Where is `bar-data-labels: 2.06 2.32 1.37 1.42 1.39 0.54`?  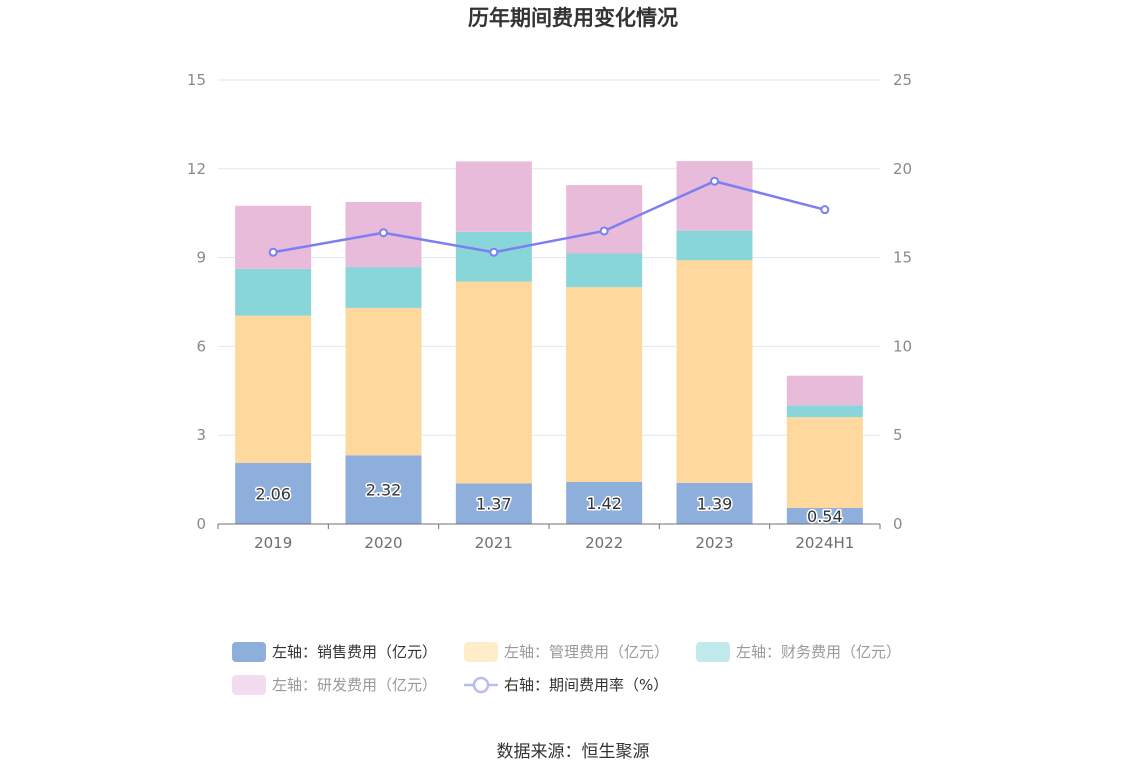 bar-data-labels: 2.06 2.32 1.37 1.42 1.39 0.54 is located at coordinates (549, 503).